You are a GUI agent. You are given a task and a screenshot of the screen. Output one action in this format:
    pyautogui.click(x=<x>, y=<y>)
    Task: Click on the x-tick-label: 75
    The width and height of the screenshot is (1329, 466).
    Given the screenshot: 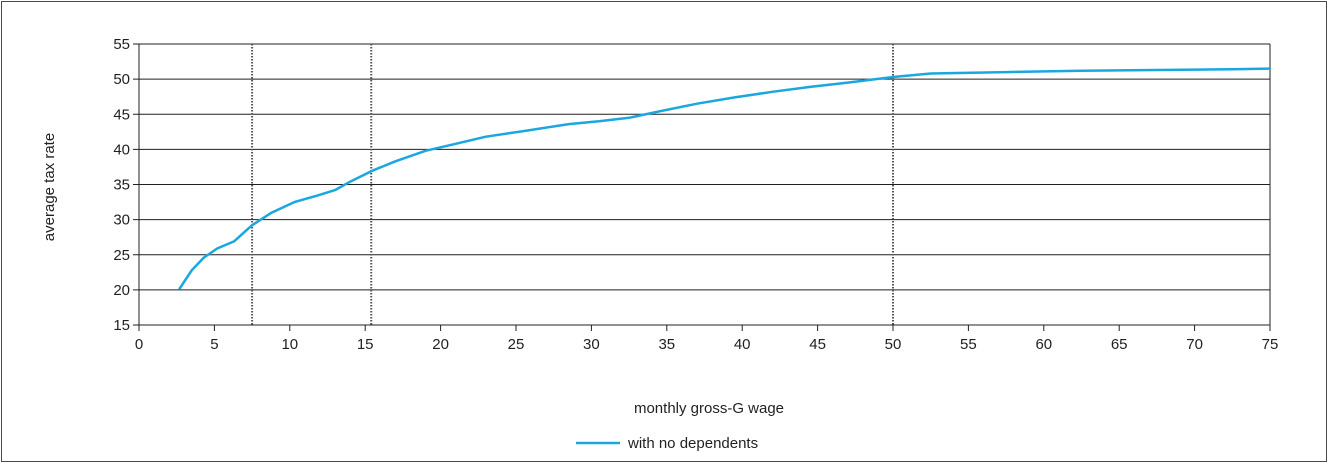 What is the action you would take?
    pyautogui.click(x=1270, y=344)
    